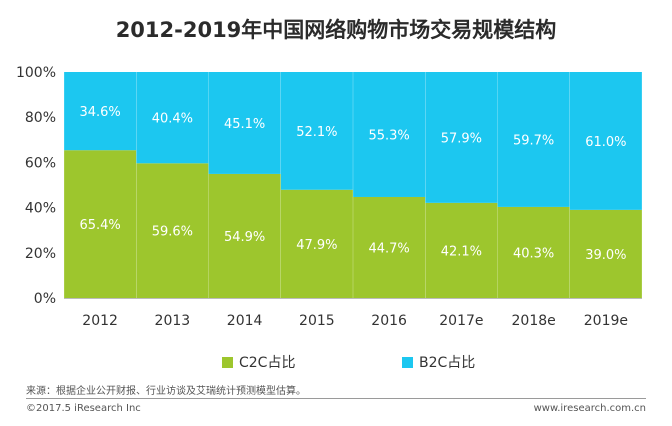 This screenshot has width=672, height=426. I want to click on data-label: 59.6%, so click(172, 232).